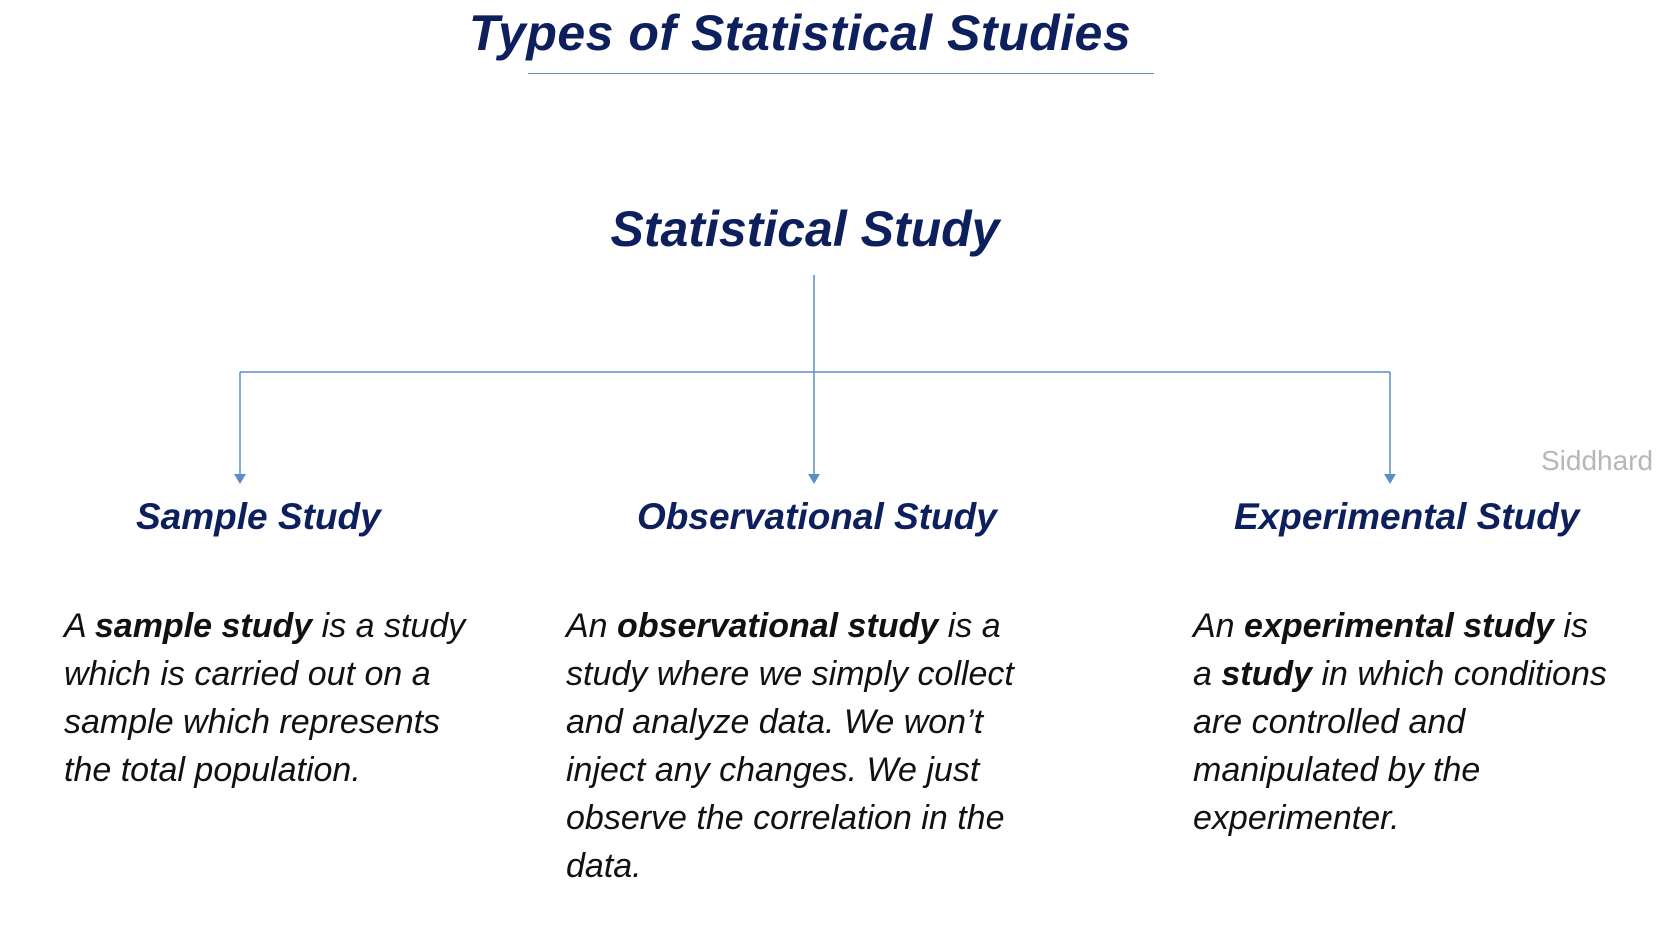 The width and height of the screenshot is (1664, 926). Describe the element at coordinates (247, 674) in the screenshot. I see `description-line: which is carried out on a` at that location.